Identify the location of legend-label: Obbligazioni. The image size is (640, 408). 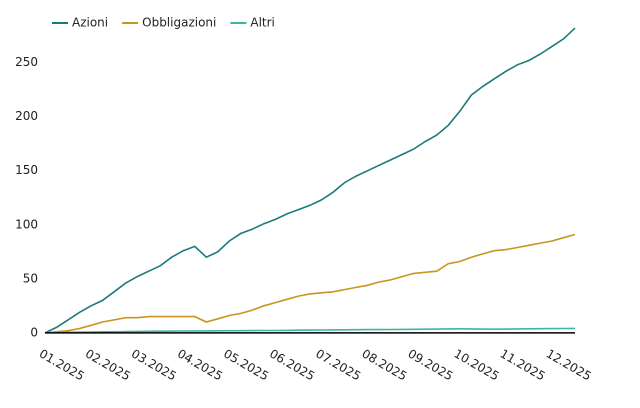
(179, 23).